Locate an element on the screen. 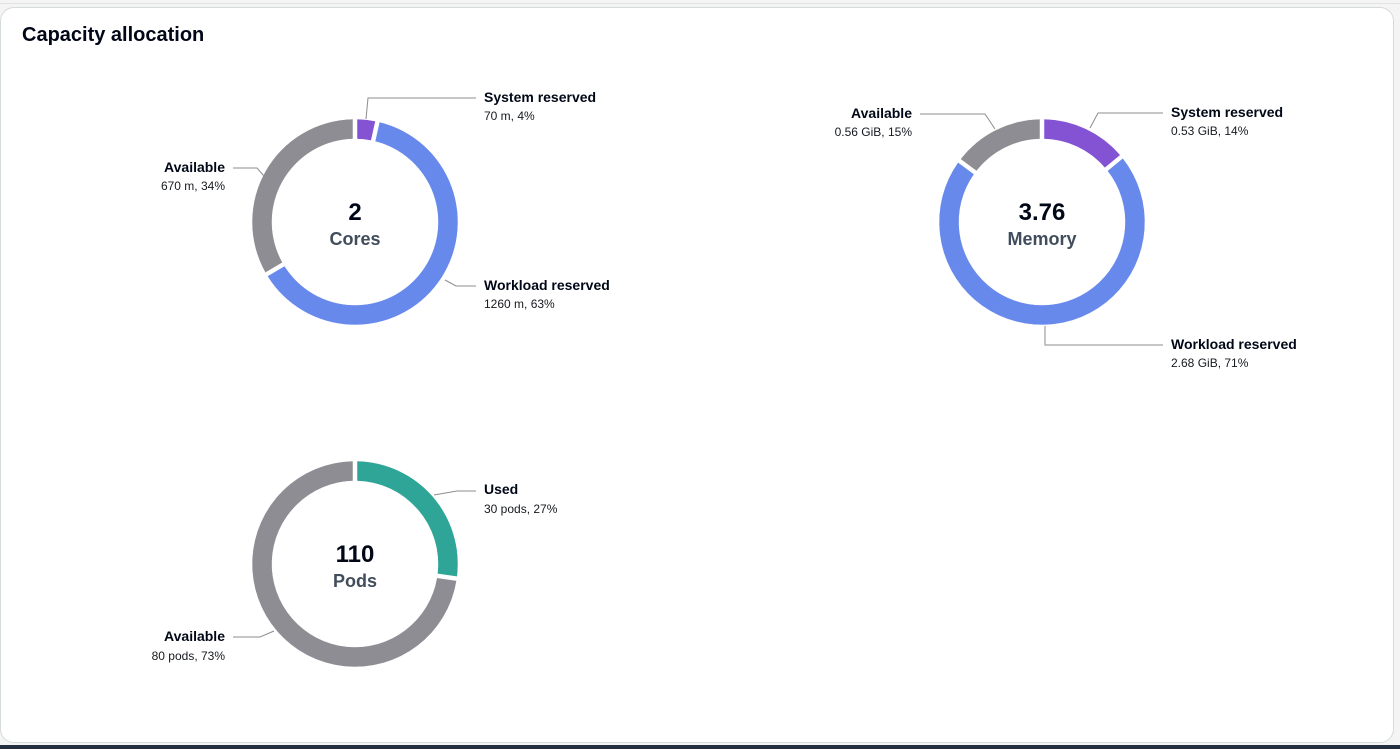  memory-workload-reserved-value: 2.68 GiB, 71% is located at coordinates (1210, 363).